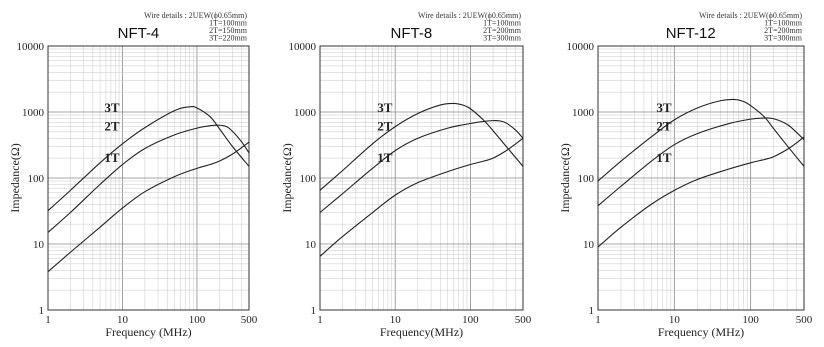 The height and width of the screenshot is (347, 824). What do you see at coordinates (691, 33) in the screenshot?
I see `chart-title: NFT-12` at bounding box center [691, 33].